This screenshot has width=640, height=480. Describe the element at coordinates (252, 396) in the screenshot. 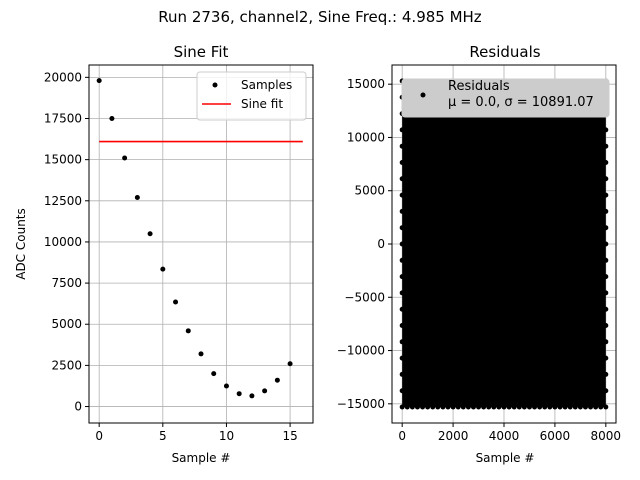

I see `sample-point` at that location.